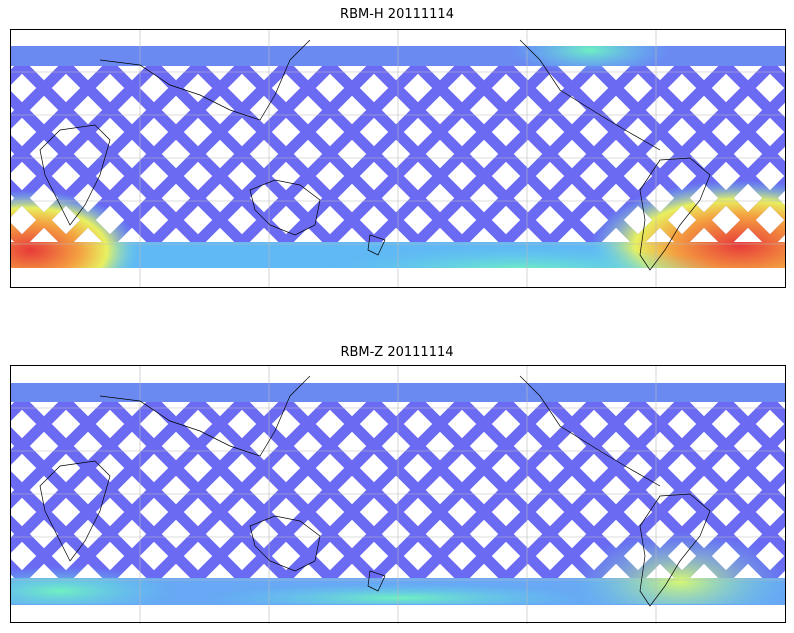  I want to click on panel-title: RBM-H 20111114, so click(397, 14).